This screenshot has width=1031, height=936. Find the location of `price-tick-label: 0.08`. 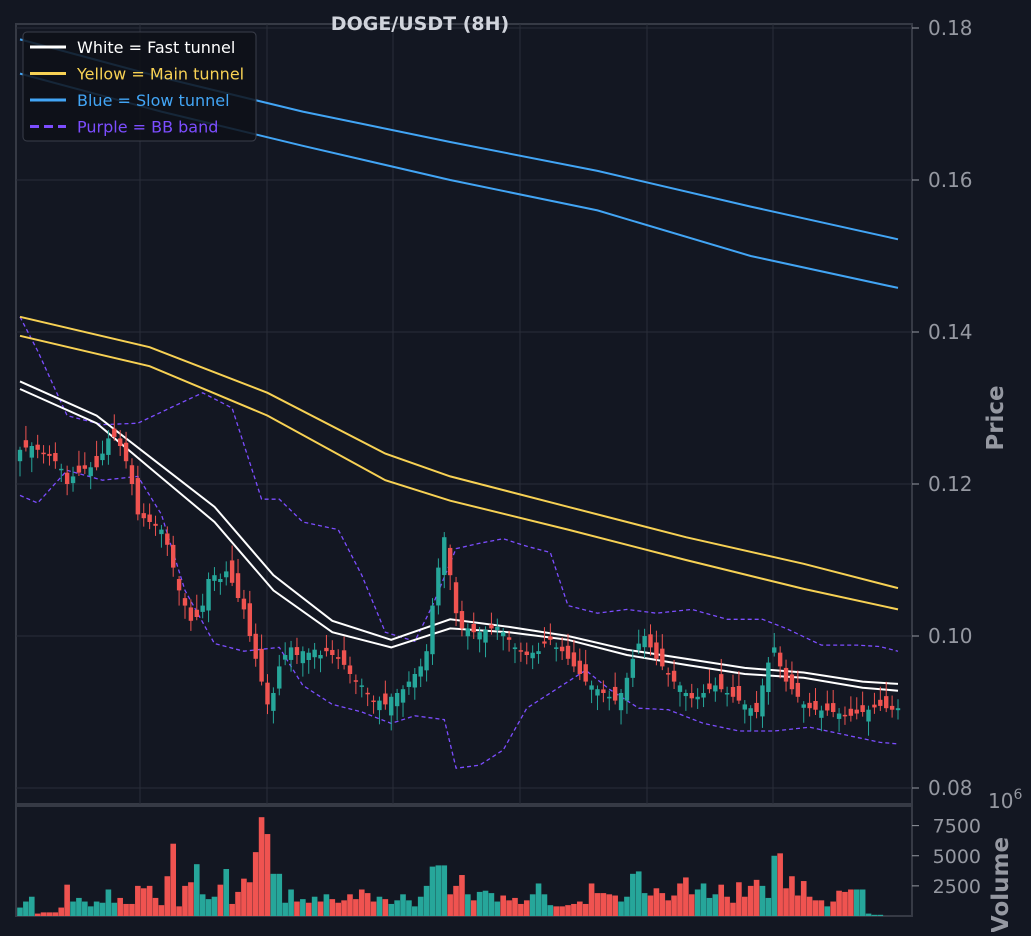

price-tick-label: 0.08 is located at coordinates (950, 788).